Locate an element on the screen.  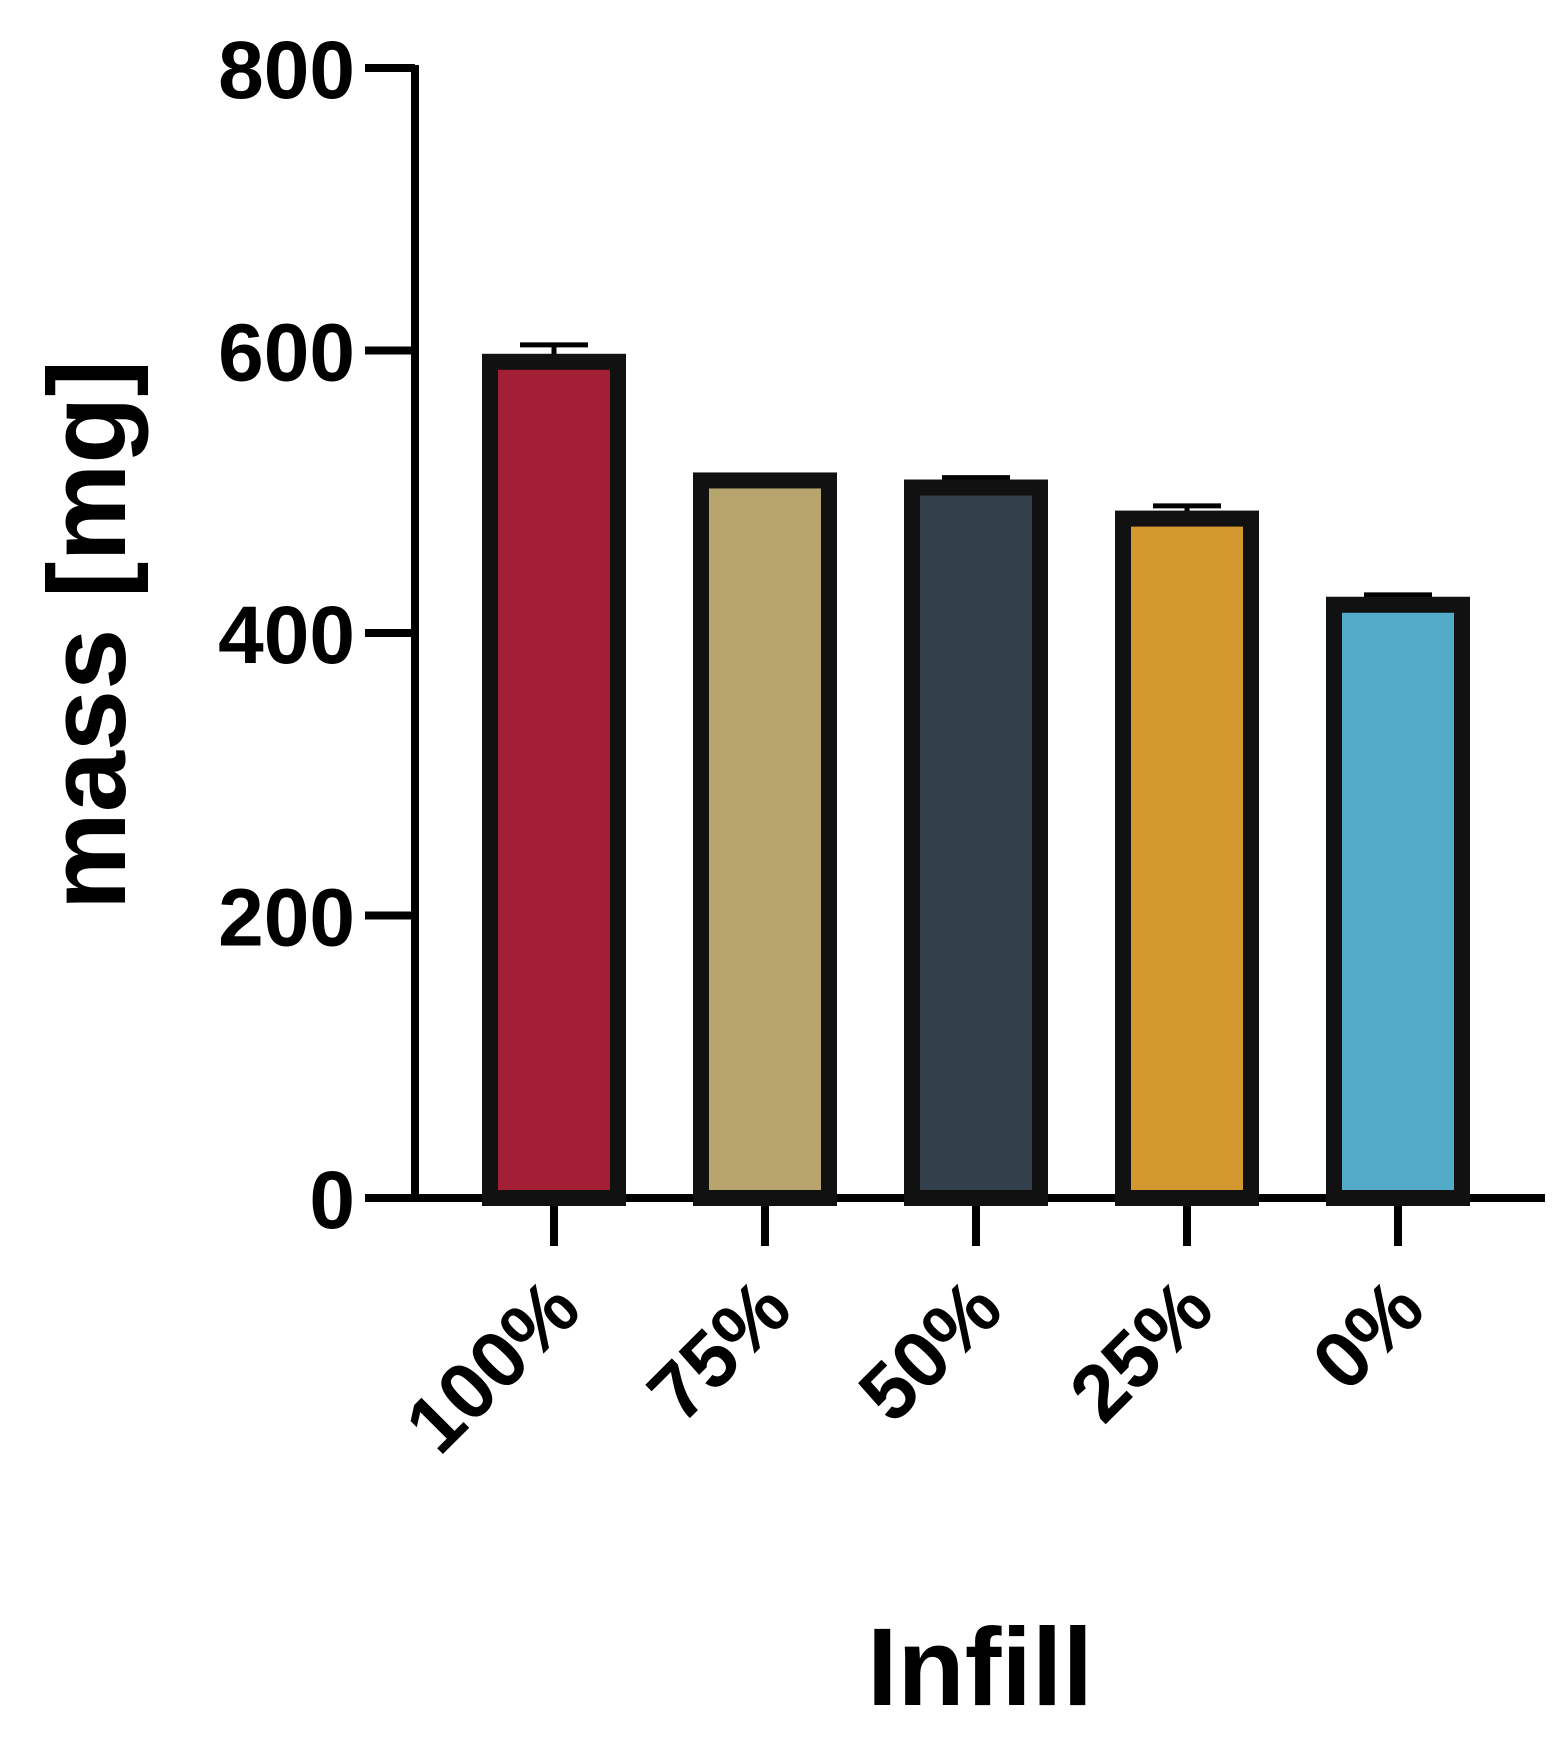
y-tick-label: 0 is located at coordinates (332, 1200).